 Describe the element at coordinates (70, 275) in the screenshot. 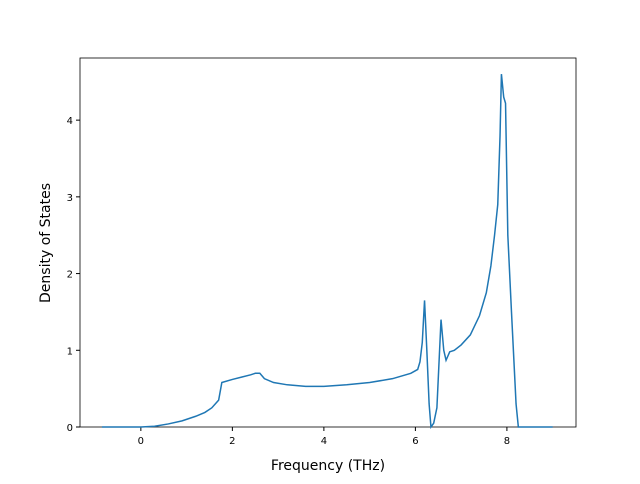

I see `y-tick-label: 2` at that location.